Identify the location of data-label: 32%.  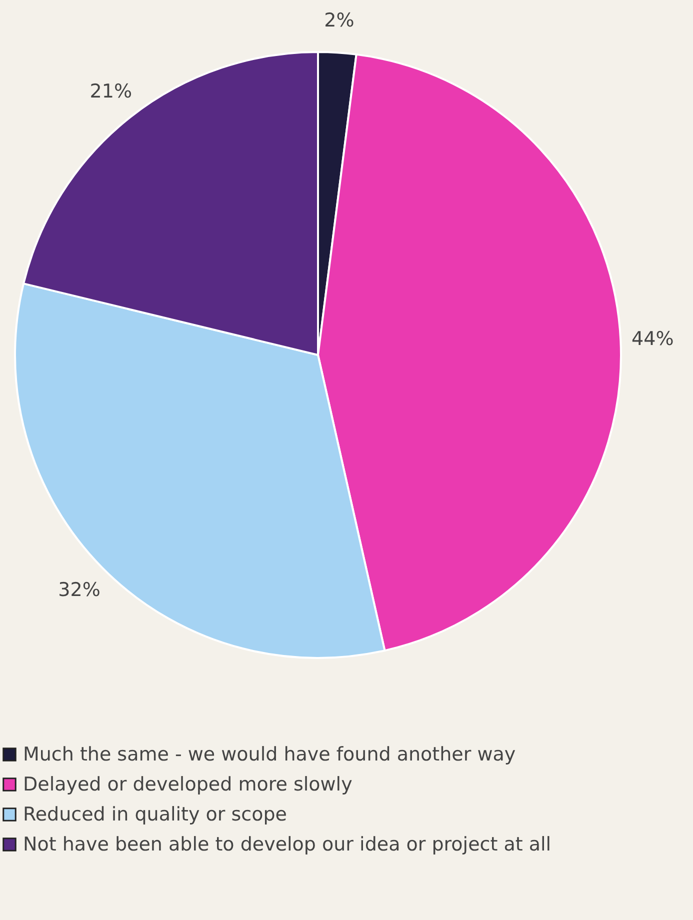
(79, 589).